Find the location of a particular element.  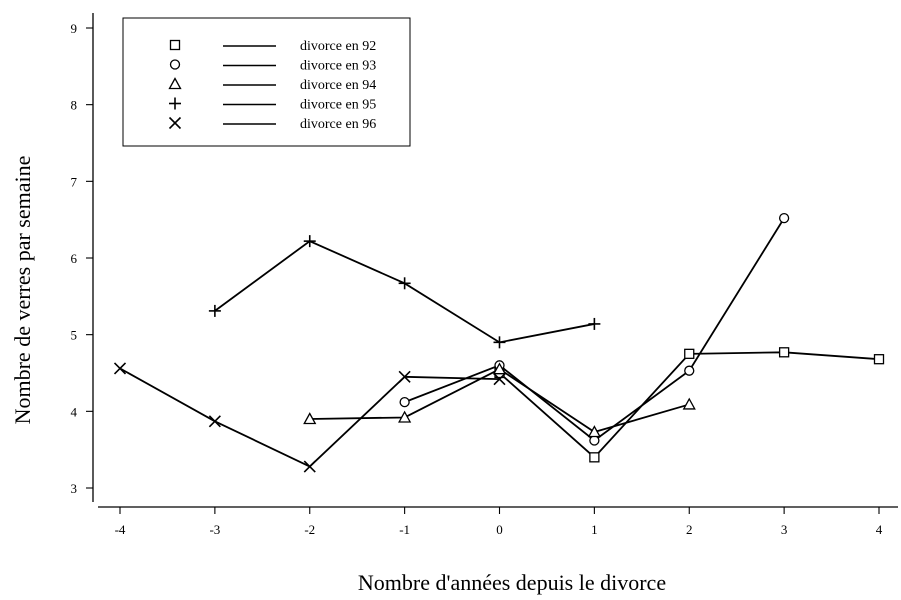

y-tick-label: 4 is located at coordinates (74, 411).